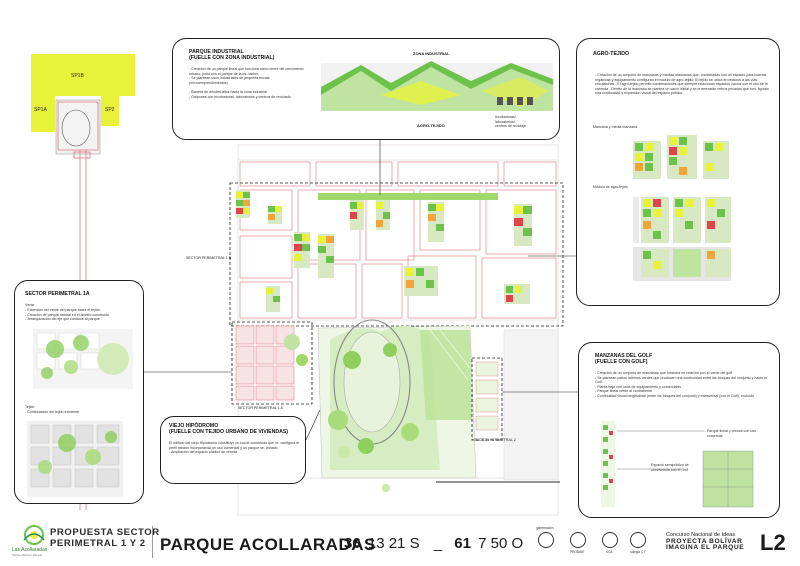 The height and width of the screenshot is (566, 800). Describe the element at coordinates (462, 543) in the screenshot. I see `coord-lon-deg: 61` at that location.